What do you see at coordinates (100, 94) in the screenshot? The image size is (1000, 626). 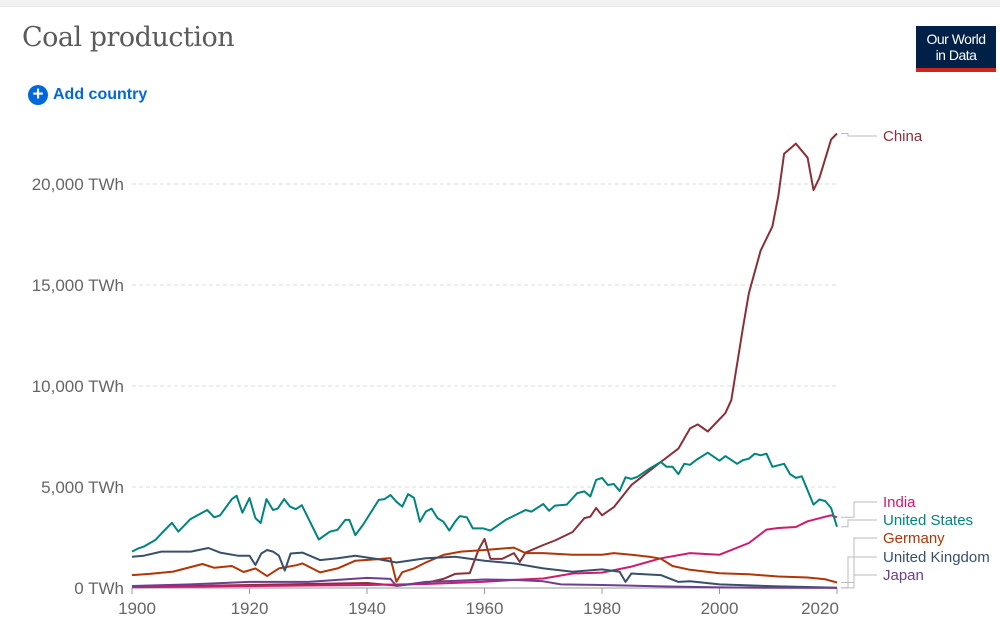 I see `add-country-label: Add country` at bounding box center [100, 94].